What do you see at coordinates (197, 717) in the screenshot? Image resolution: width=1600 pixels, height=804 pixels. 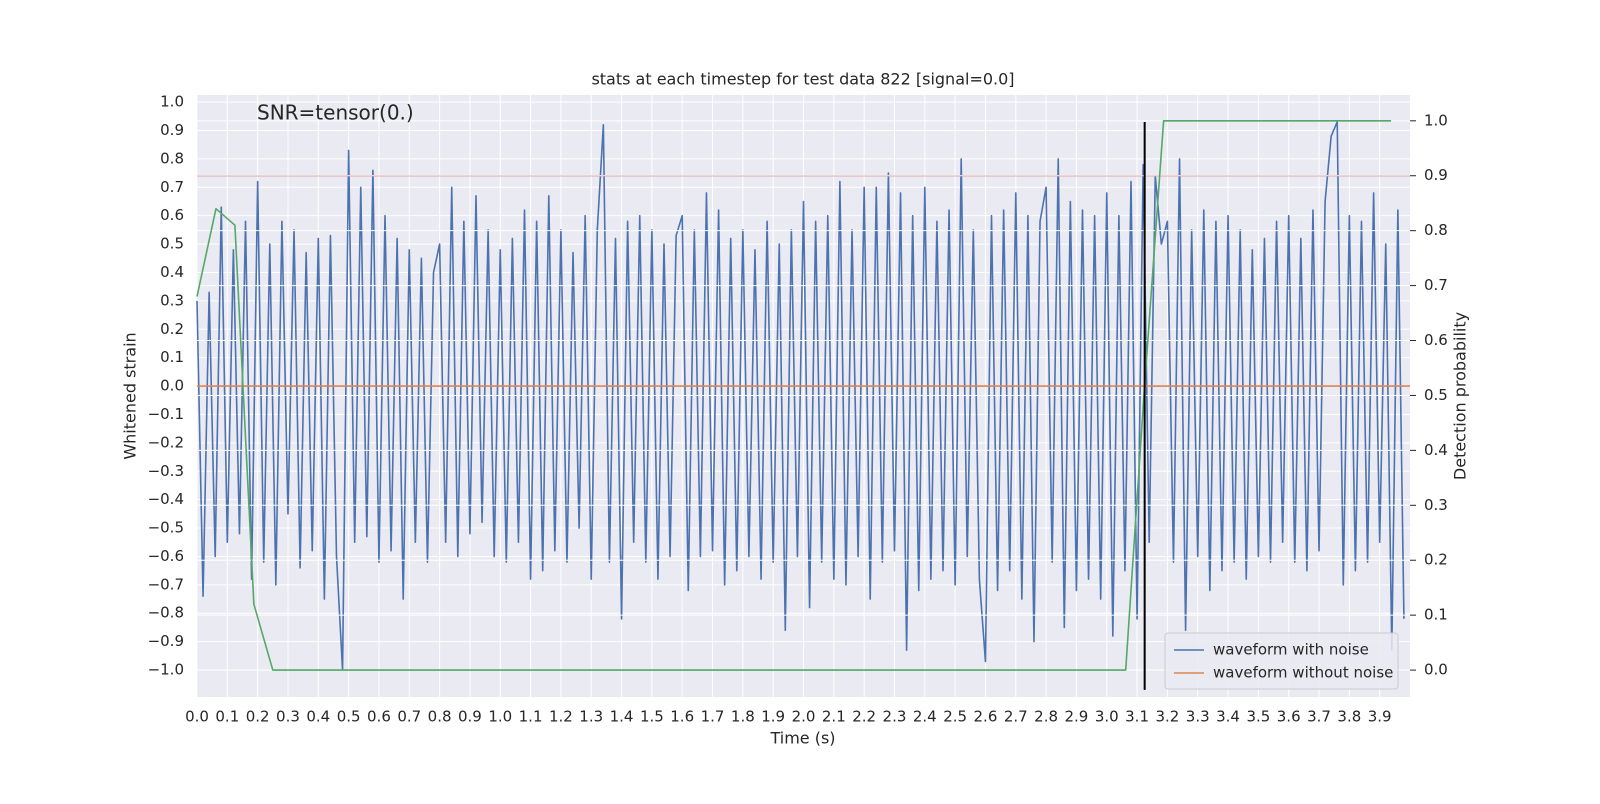 I see `x-tick-label: 0.0` at bounding box center [197, 717].